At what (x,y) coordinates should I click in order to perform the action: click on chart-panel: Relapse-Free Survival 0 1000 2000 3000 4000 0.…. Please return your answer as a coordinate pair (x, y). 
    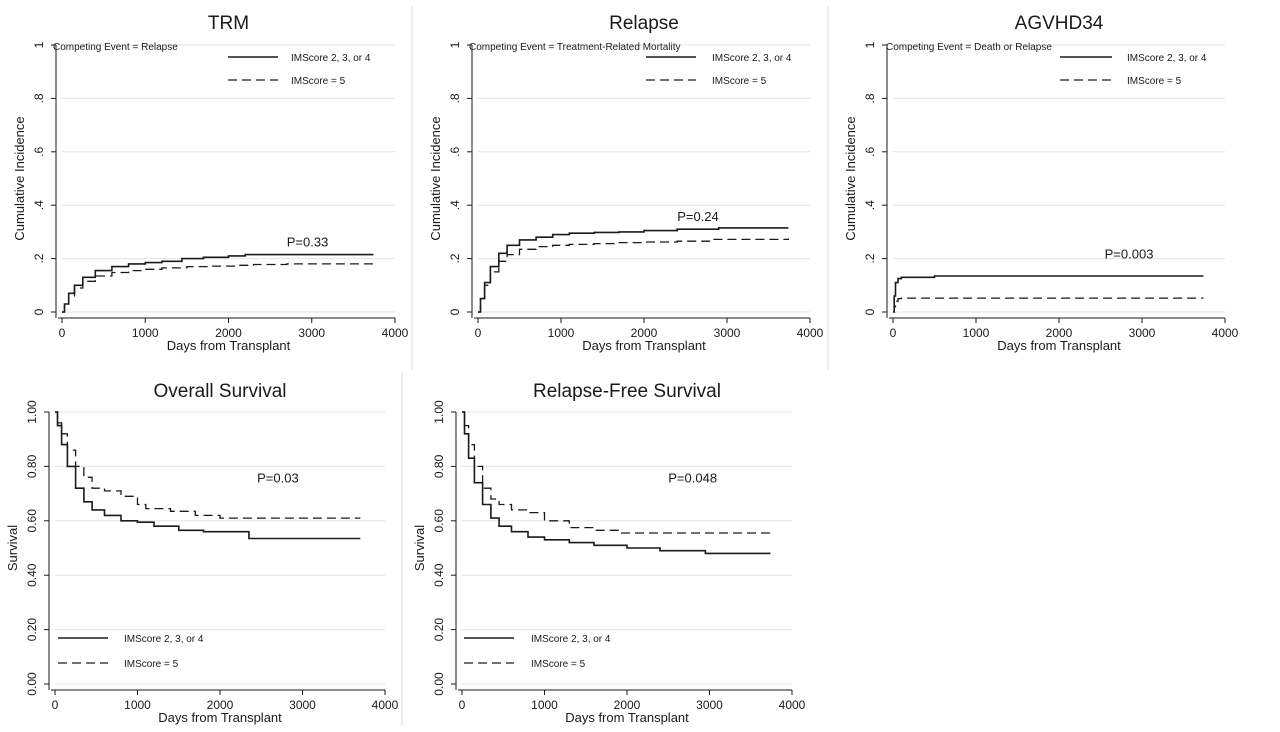
    Looking at the image, I should click on (609, 553).